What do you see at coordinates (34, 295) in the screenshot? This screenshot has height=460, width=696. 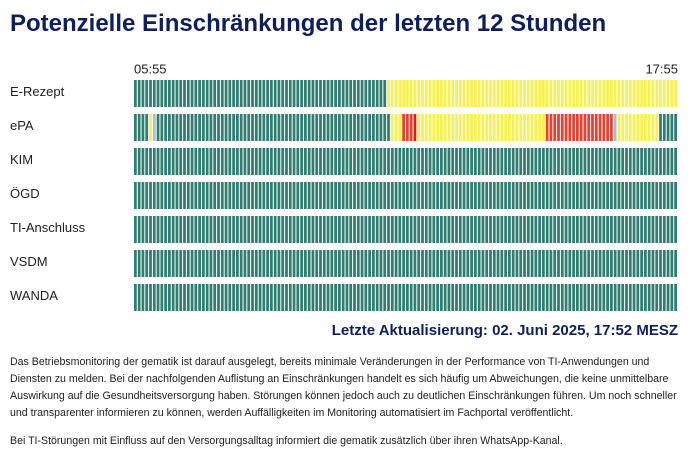 I see `row-label: WANDA` at bounding box center [34, 295].